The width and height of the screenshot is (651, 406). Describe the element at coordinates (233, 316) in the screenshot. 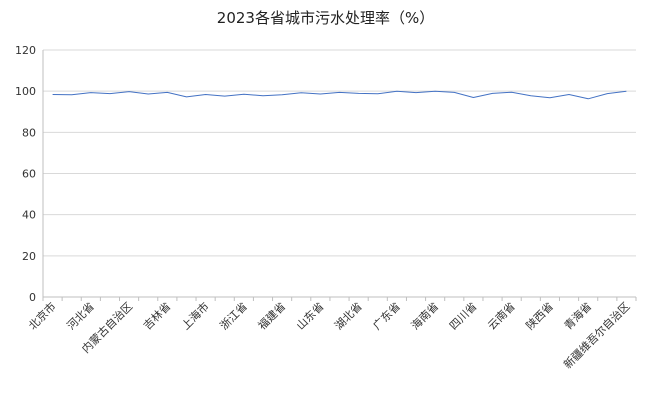

I see `x-tick-label: 浙江省` at that location.